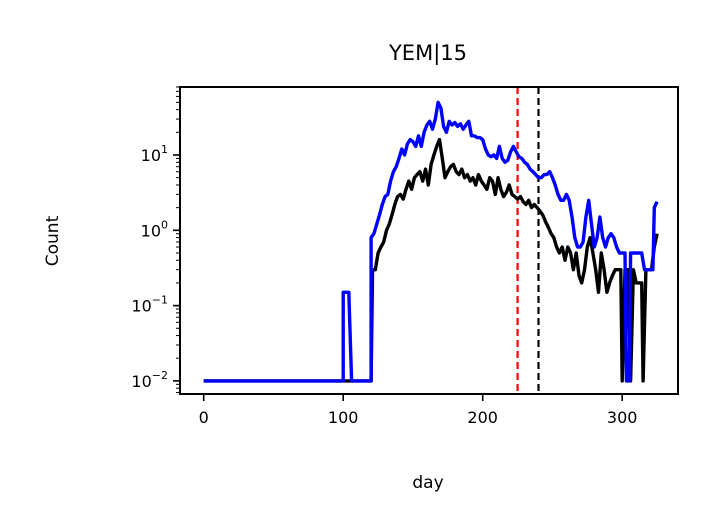 The width and height of the screenshot is (708, 531). What do you see at coordinates (204, 417) in the screenshot?
I see `x-tick-label: 0` at bounding box center [204, 417].